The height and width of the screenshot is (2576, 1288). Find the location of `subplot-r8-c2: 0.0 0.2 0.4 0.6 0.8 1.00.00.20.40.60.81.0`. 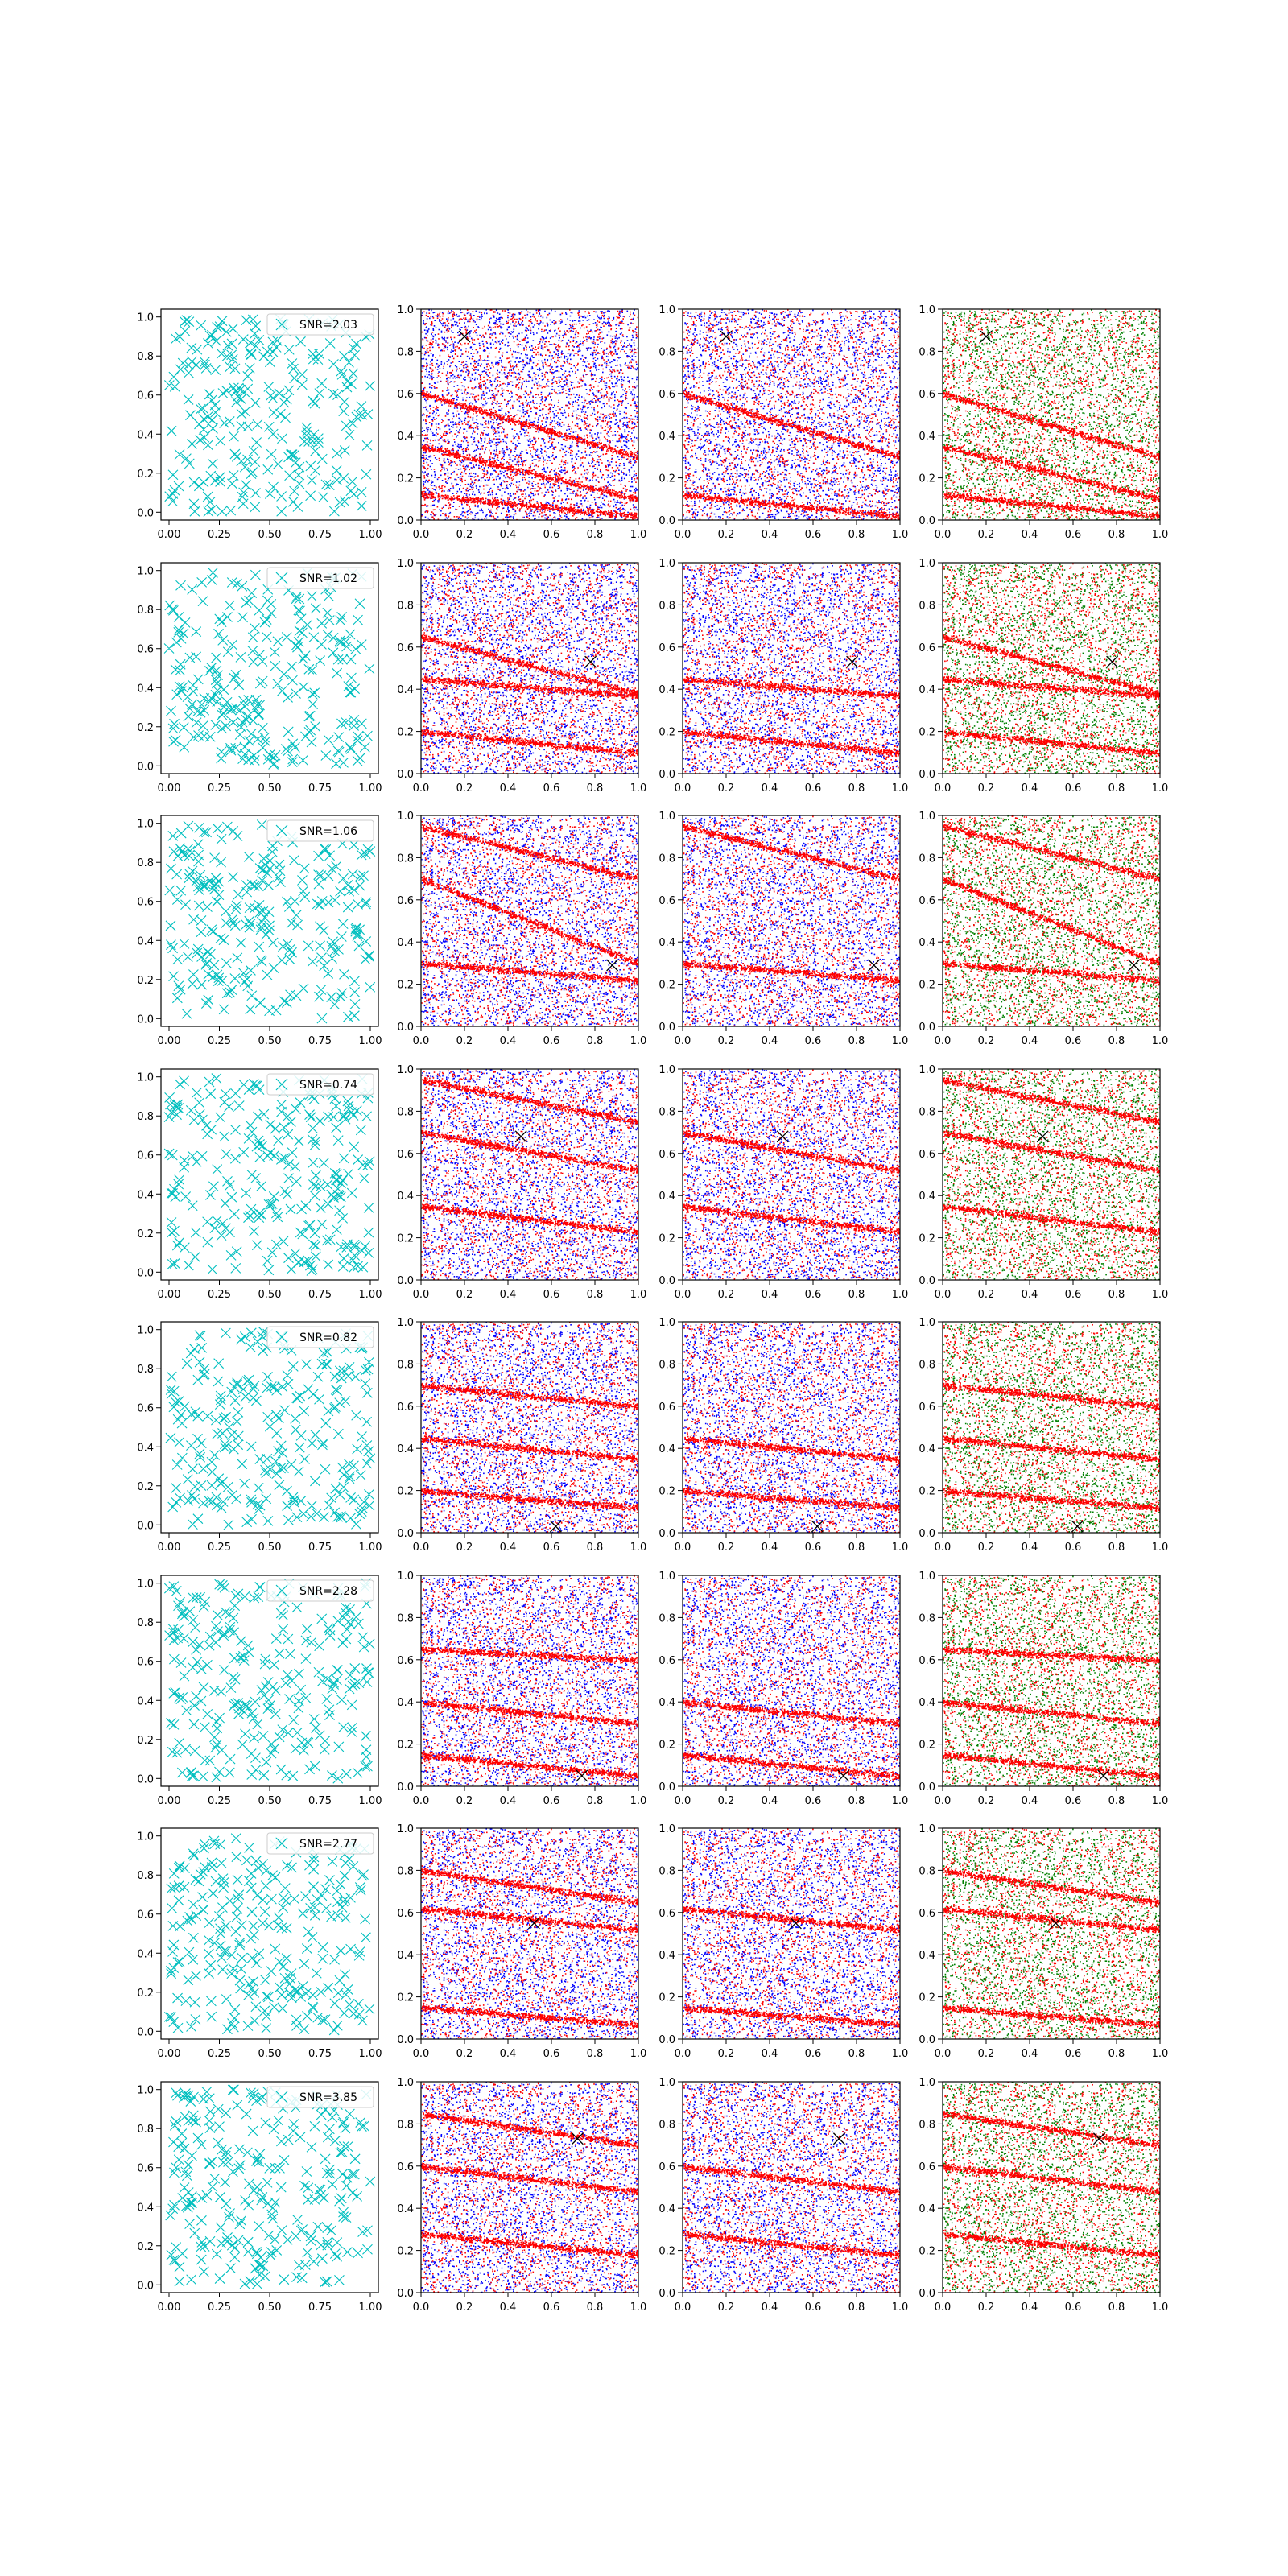

subplot-r8-c2: 0.0 0.2 0.4 0.6 0.8 1.00.00.20.40.60.81.0 is located at coordinates (521, 2195).